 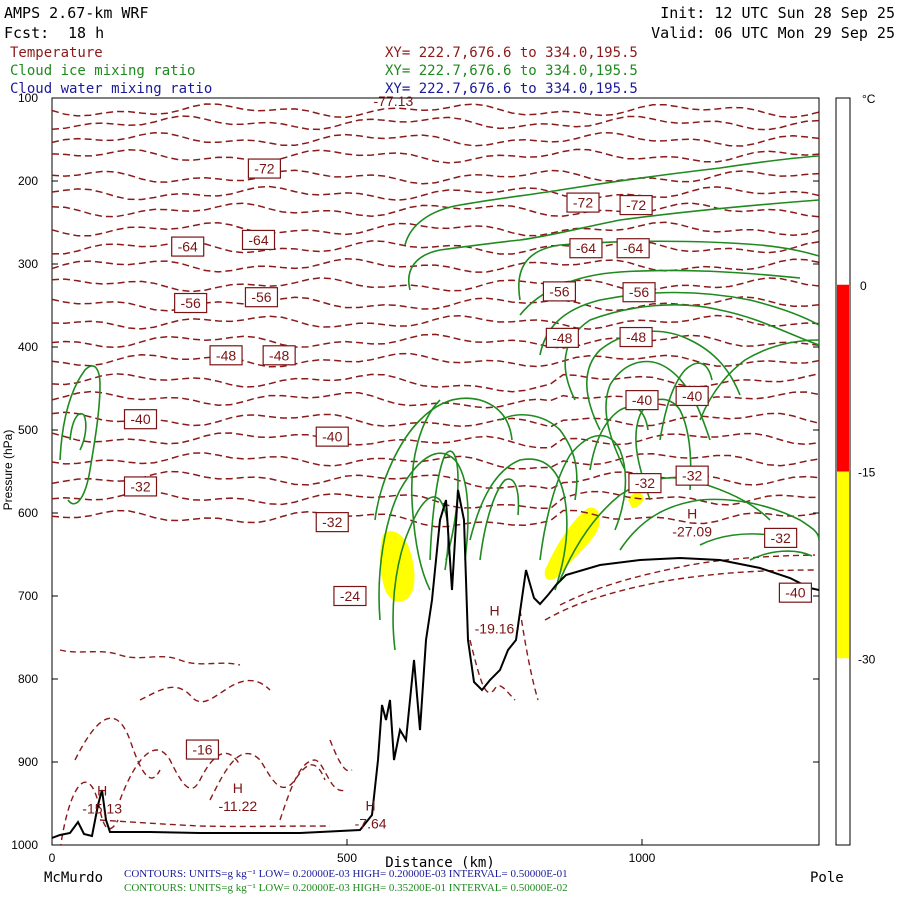 What do you see at coordinates (102, 800) in the screenshot?
I see `extremum-marker: H -15.13` at bounding box center [102, 800].